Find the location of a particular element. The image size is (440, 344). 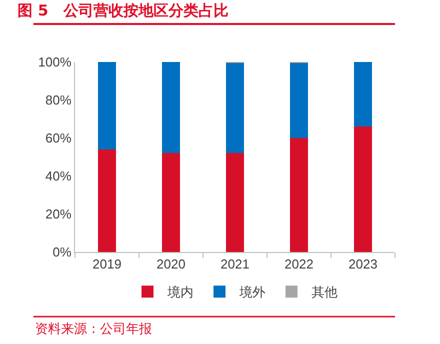

legend-label: 其他 is located at coordinates (325, 293).